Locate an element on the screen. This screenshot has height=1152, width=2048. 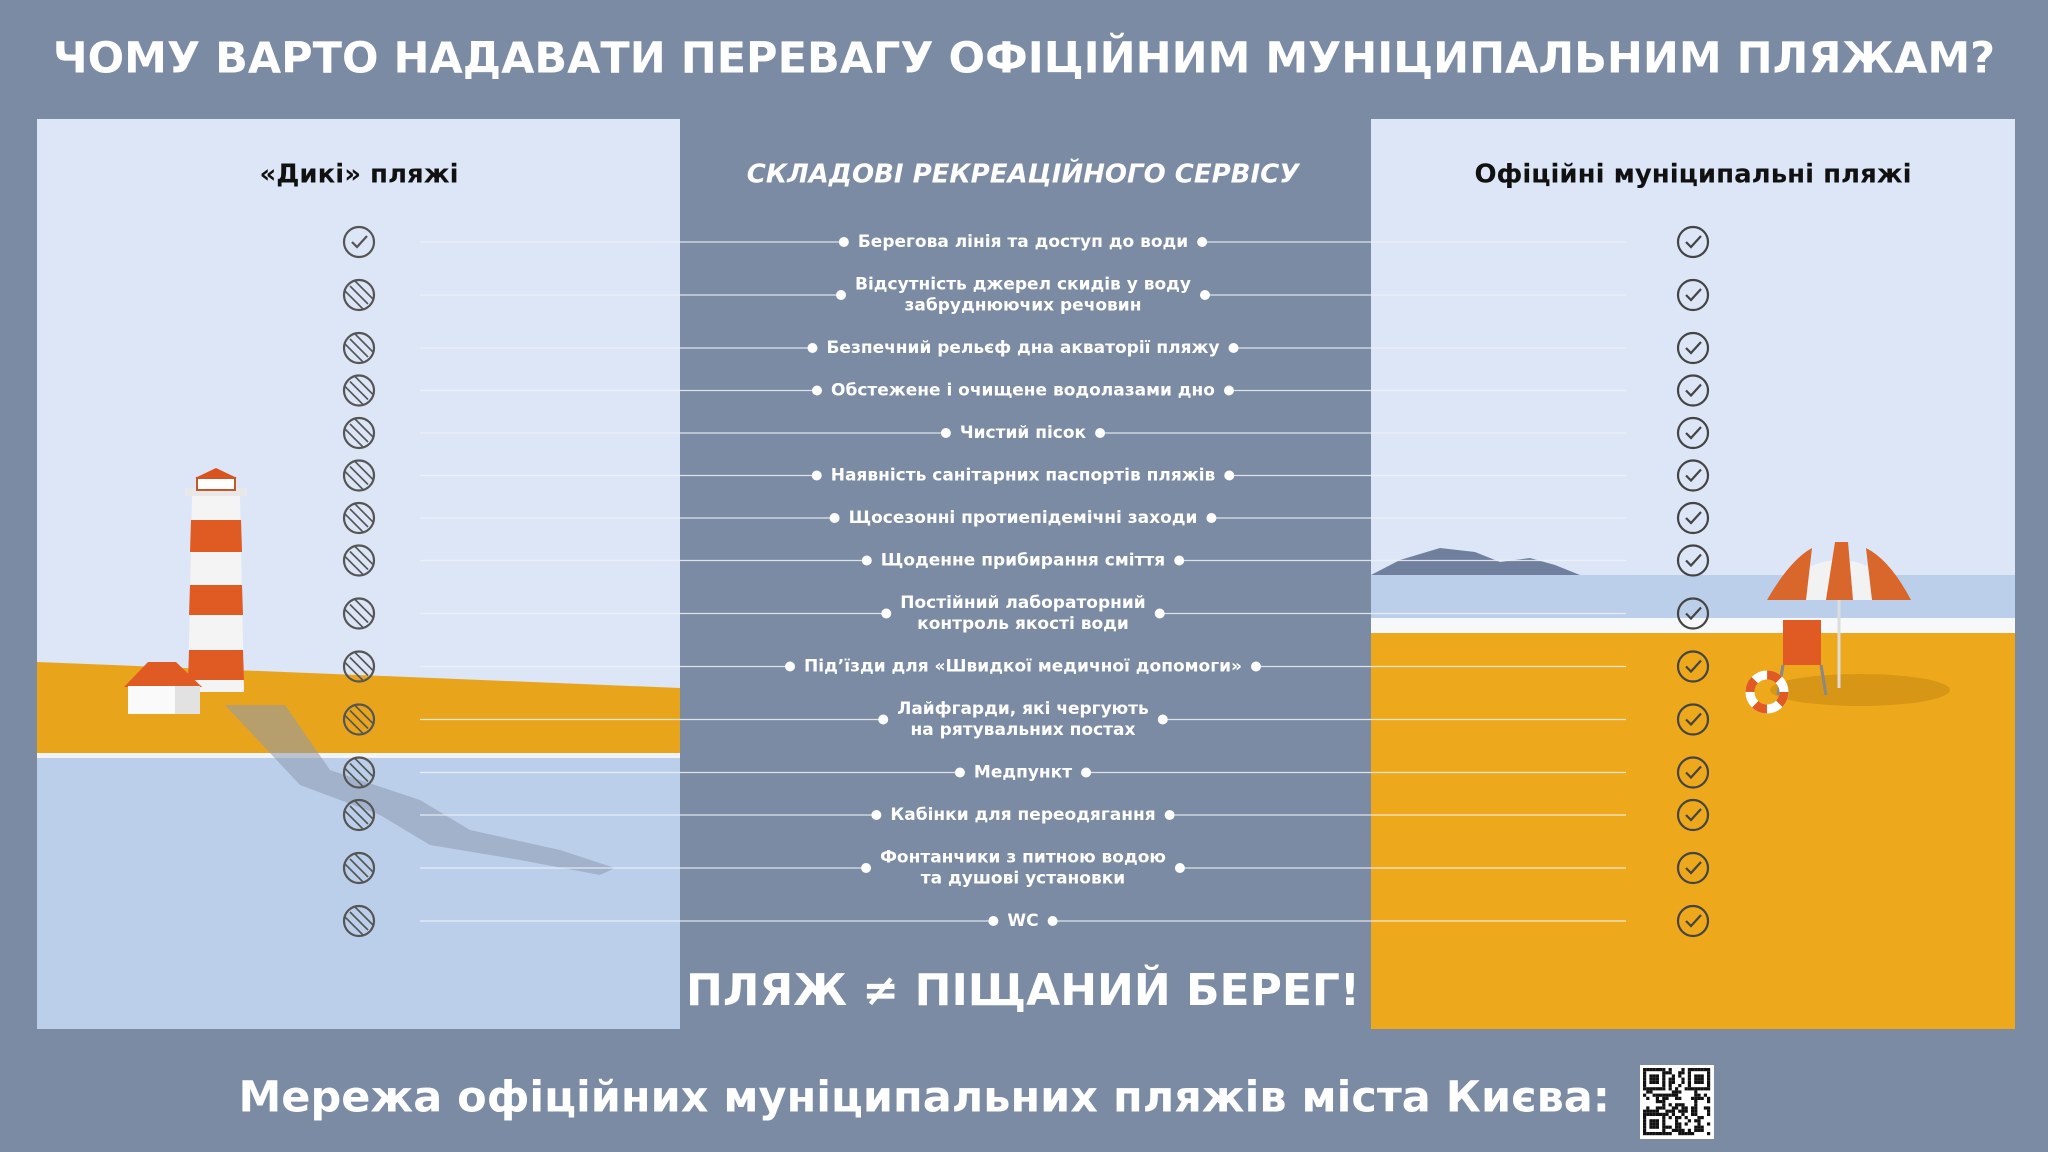
service-item: Безпечний рельєф дна акваторії пляжу is located at coordinates (1022, 348).